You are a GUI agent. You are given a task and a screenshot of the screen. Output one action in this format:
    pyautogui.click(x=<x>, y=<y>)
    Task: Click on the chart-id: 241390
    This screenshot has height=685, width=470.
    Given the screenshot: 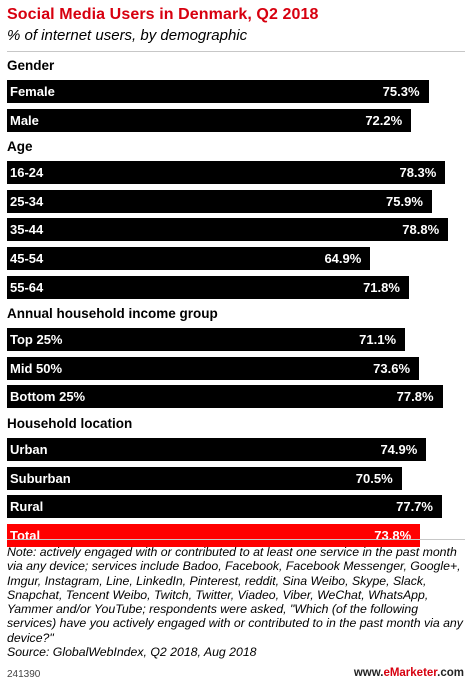 What is the action you would take?
    pyautogui.click(x=24, y=674)
    